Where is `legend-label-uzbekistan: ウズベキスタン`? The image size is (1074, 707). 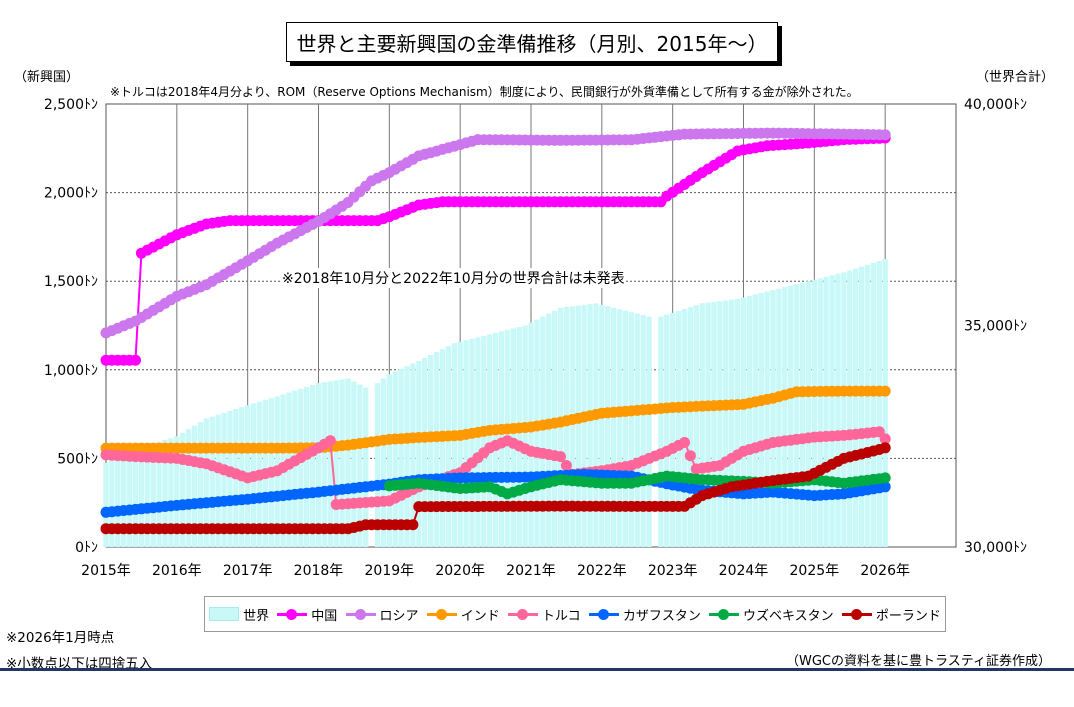
legend-label-uzbekistan: ウズベキスタン is located at coordinates (788, 616).